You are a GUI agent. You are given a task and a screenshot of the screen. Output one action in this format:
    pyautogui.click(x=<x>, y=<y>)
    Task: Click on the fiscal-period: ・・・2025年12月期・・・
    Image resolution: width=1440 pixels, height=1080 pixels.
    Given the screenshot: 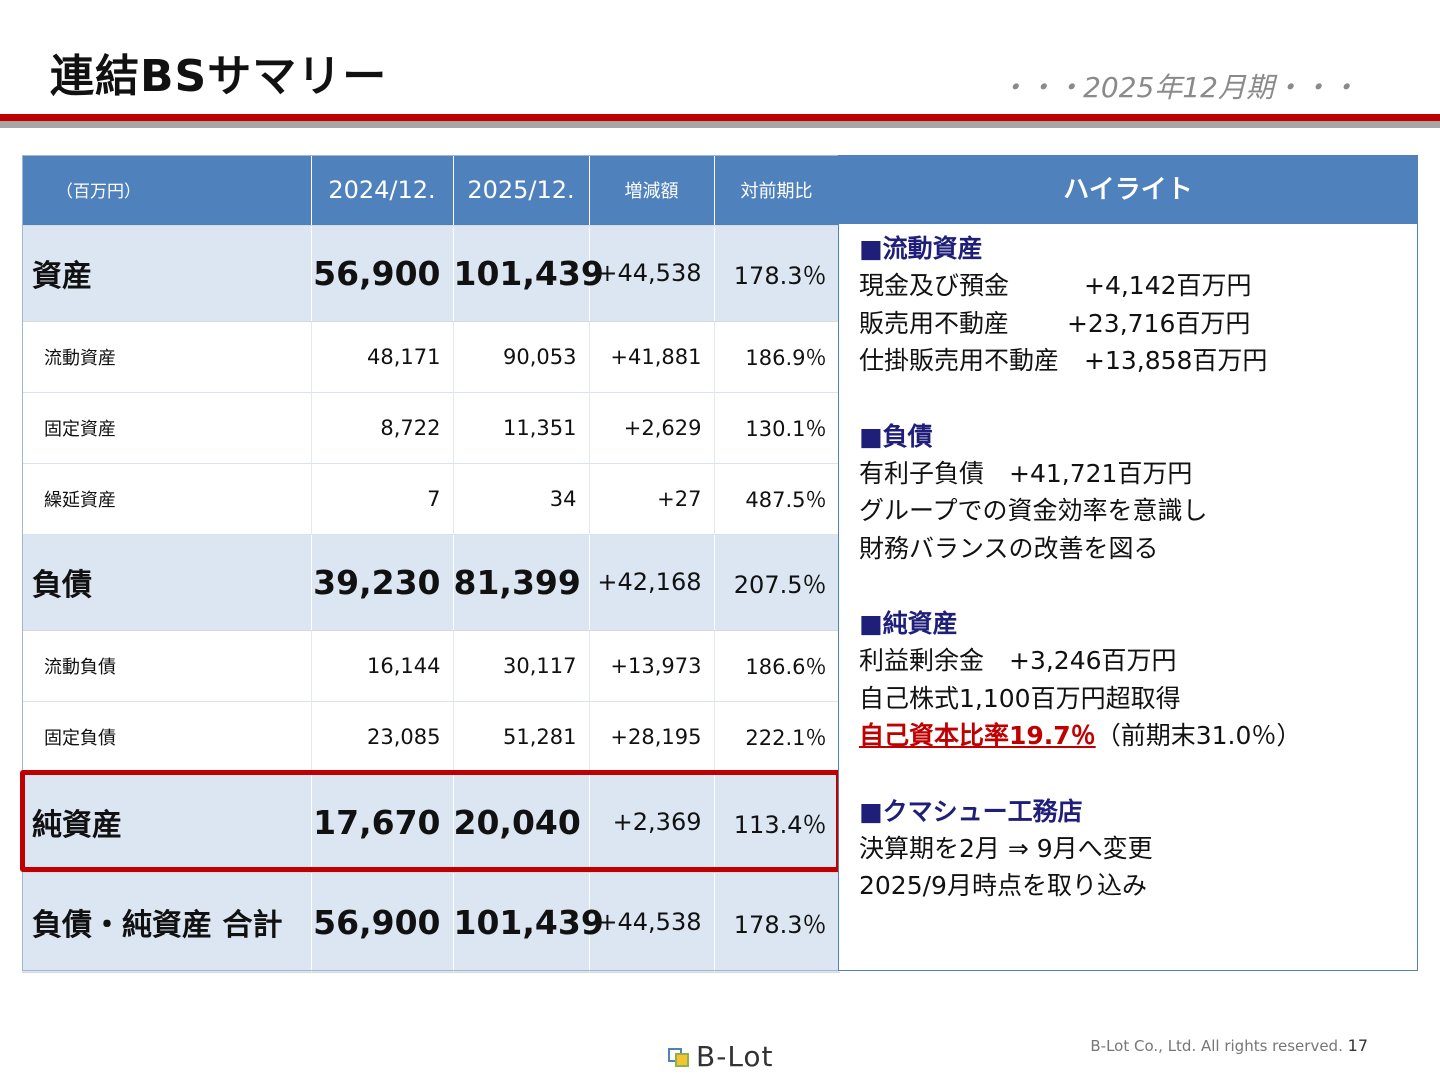 What is the action you would take?
    pyautogui.click(x=1178, y=87)
    